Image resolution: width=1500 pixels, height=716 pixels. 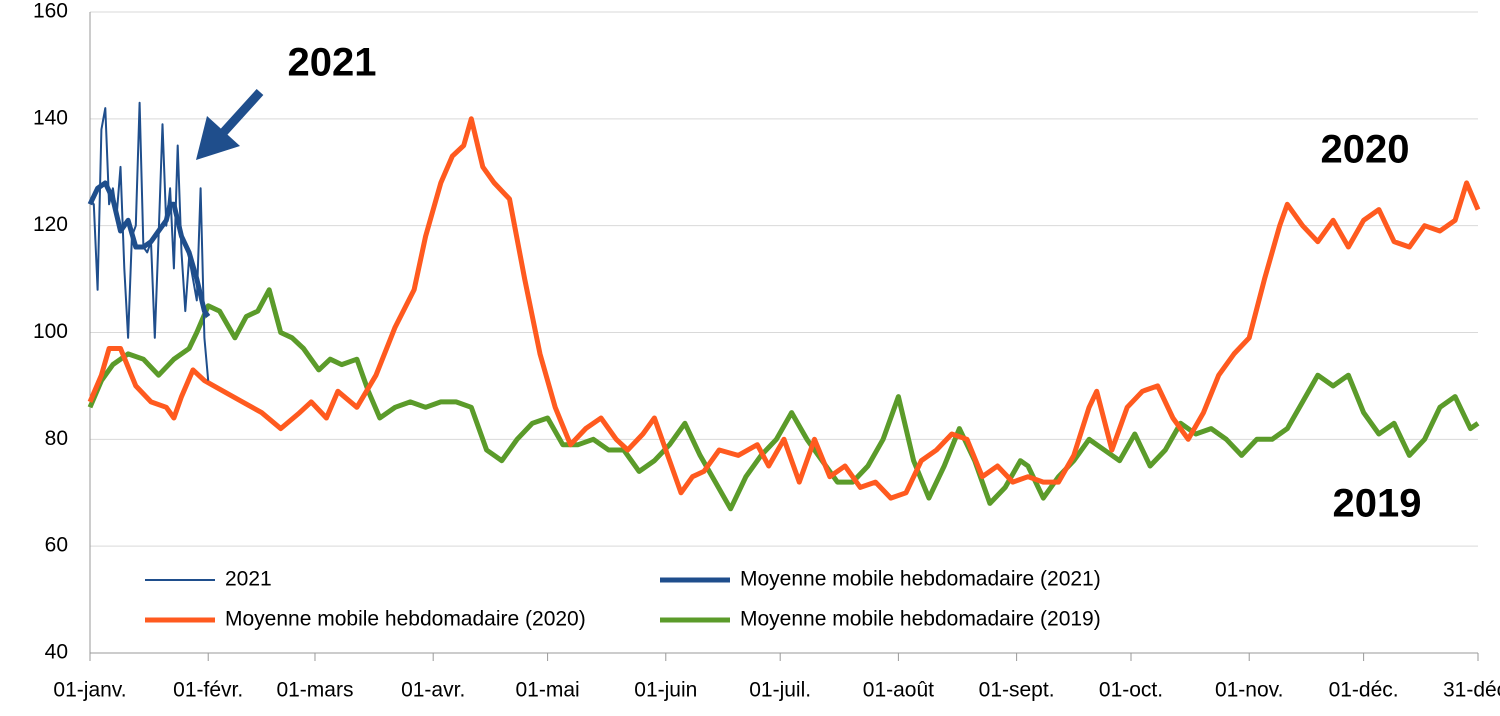 I want to click on annotation-arrow, so click(x=241, y=113).